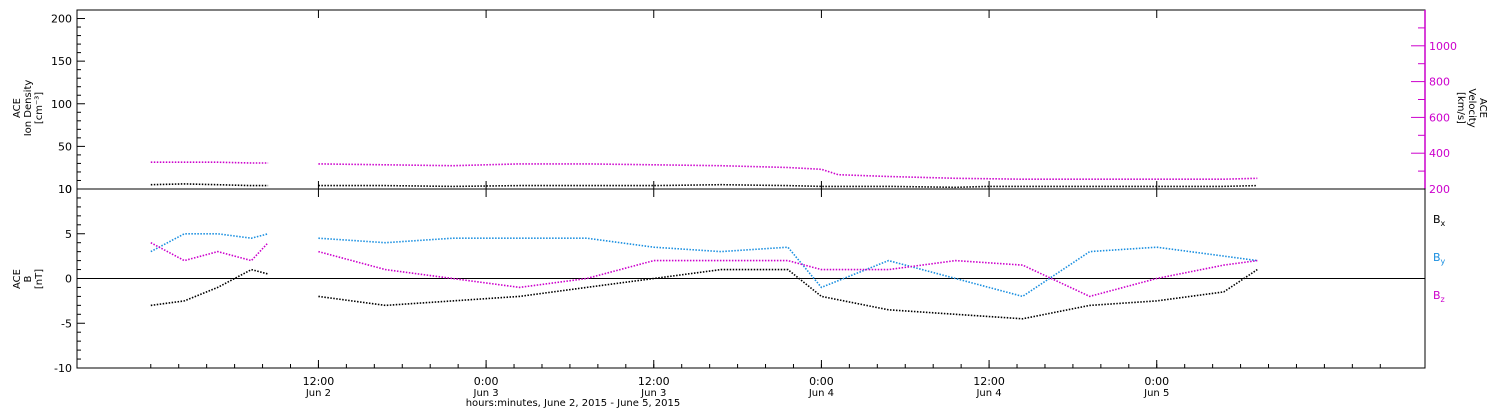  I want to click on velocity-tick-label: 800, so click(1439, 82).